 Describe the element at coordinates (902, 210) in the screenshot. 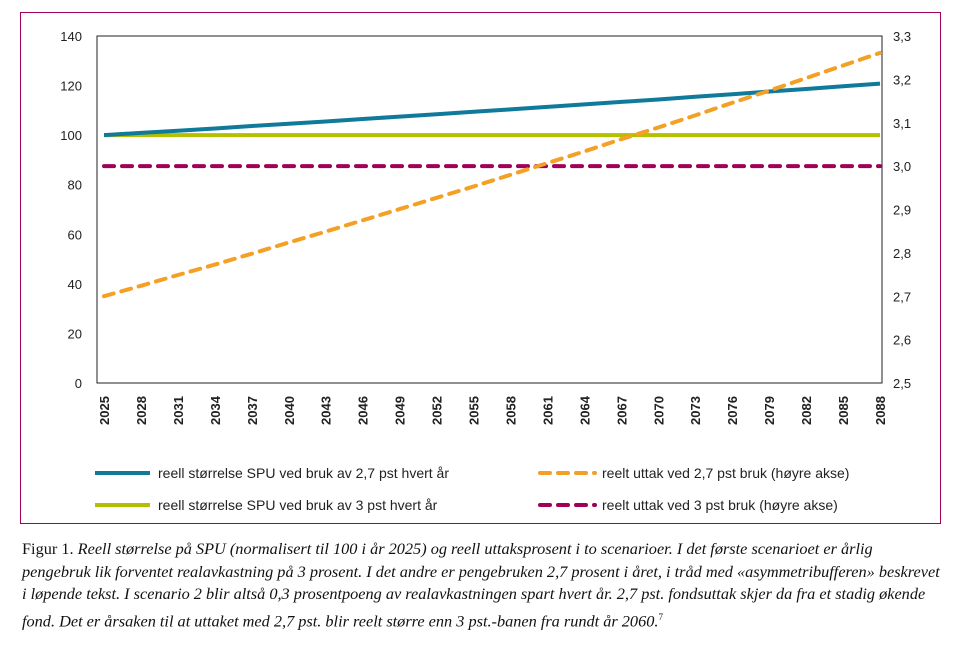

I see `right-tick-label: 2,9` at that location.